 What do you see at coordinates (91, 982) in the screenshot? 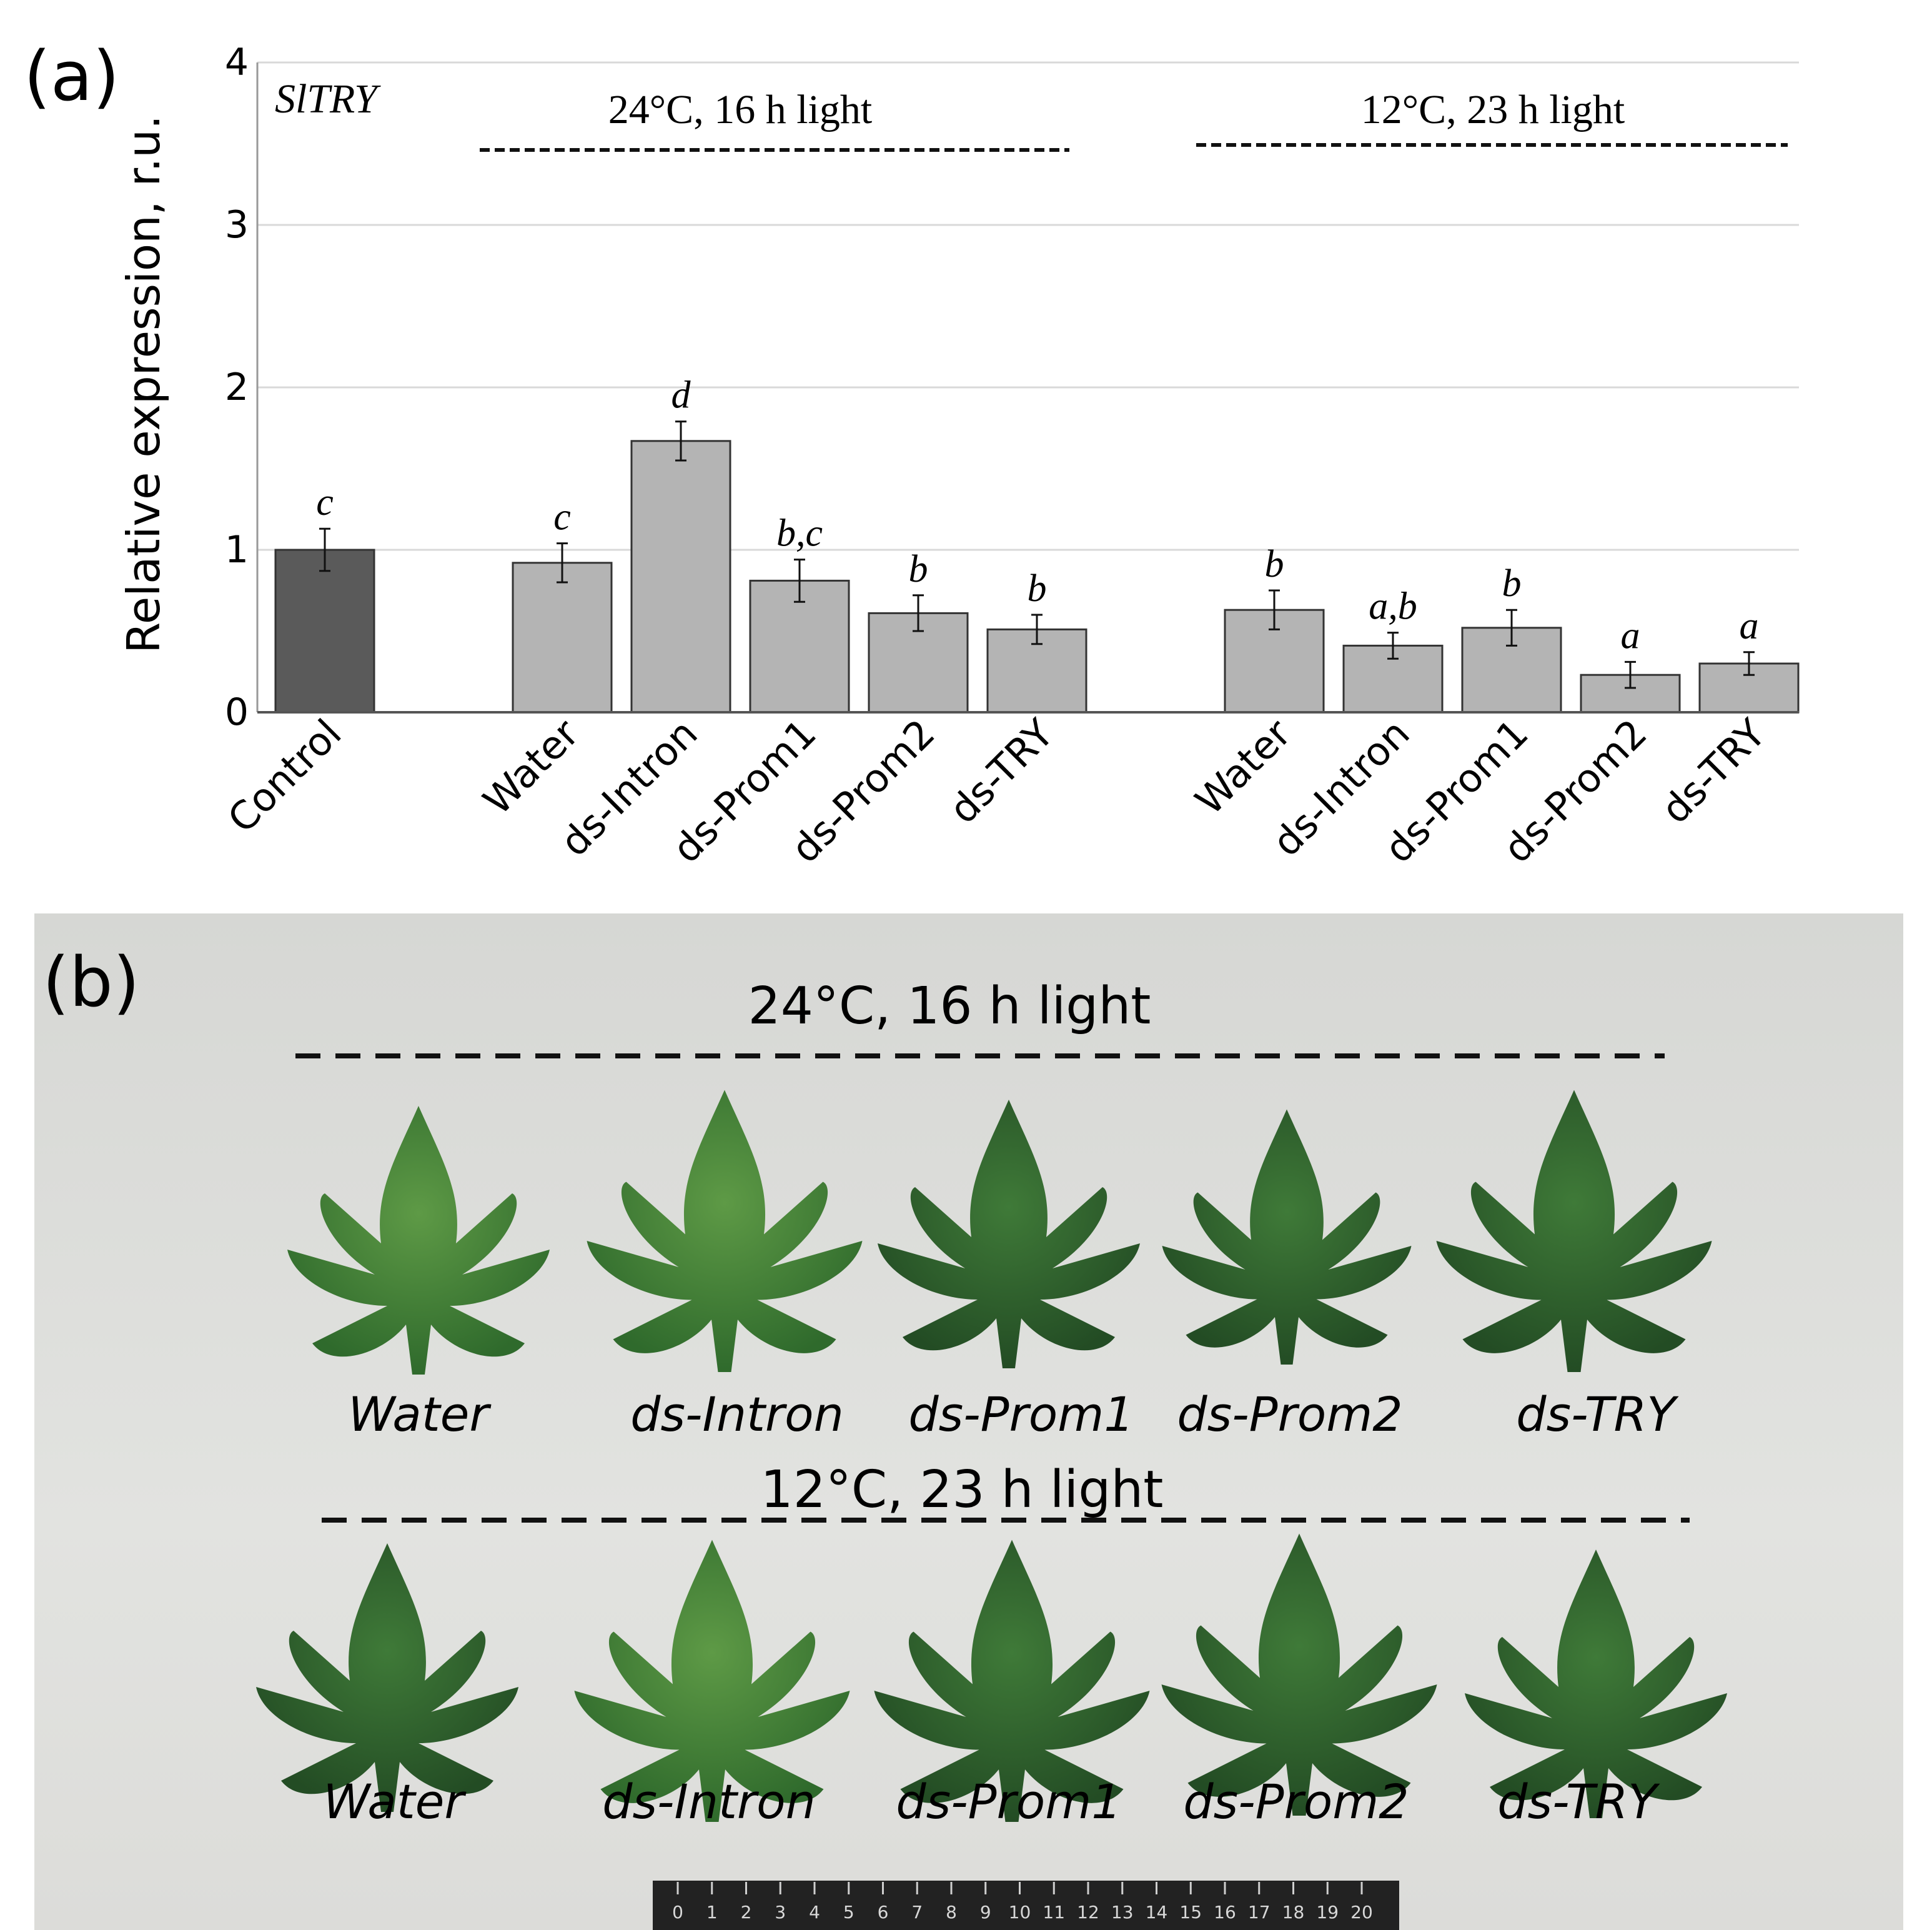
I see `panel-b-label: (b)` at bounding box center [91, 982].